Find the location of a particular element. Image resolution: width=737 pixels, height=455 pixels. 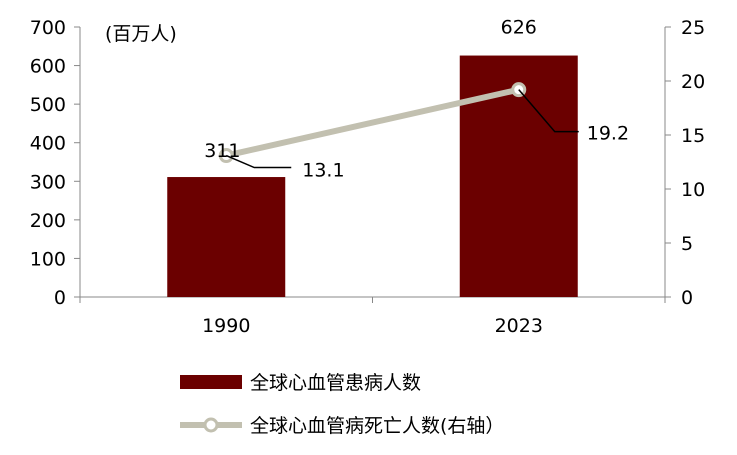

left-axis-tick-label: 0 is located at coordinates (60, 298).